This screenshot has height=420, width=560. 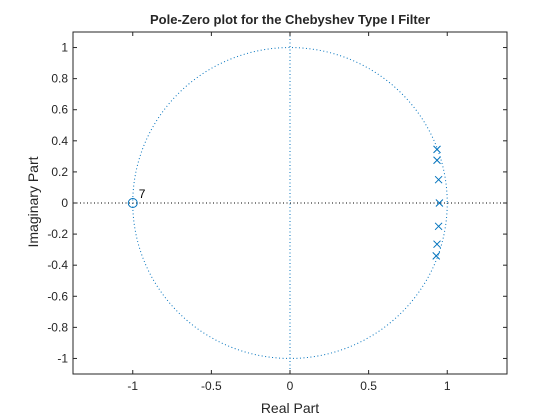 What do you see at coordinates (64, 203) in the screenshot?
I see `y-tick-label: 0` at bounding box center [64, 203].